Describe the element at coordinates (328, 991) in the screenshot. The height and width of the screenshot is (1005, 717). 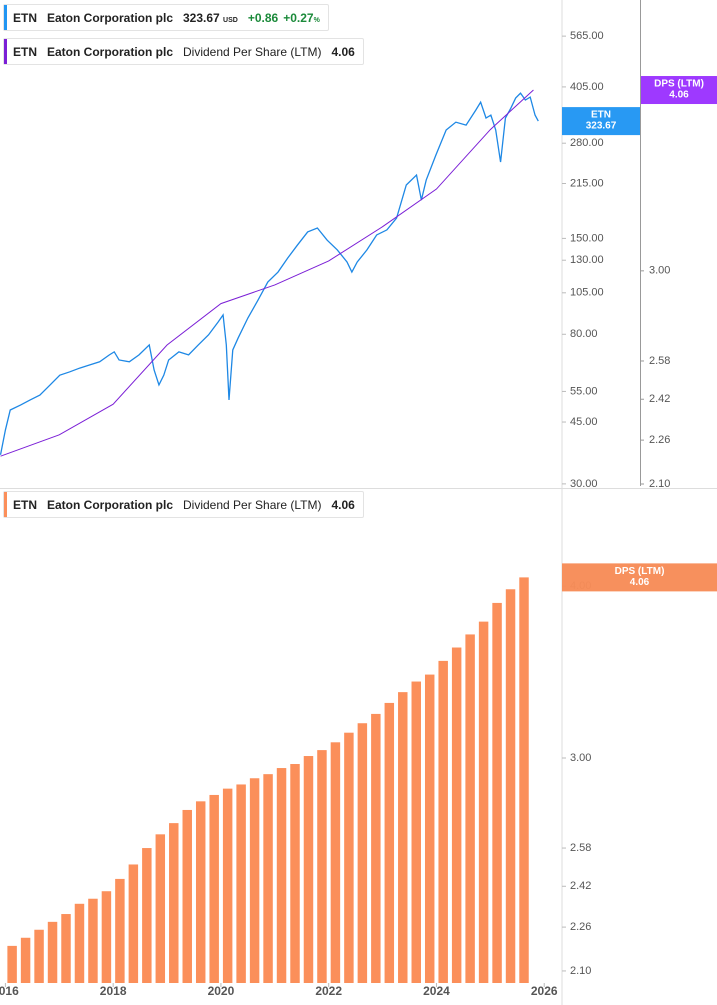
I see `x-tick-label: 2022` at that location.